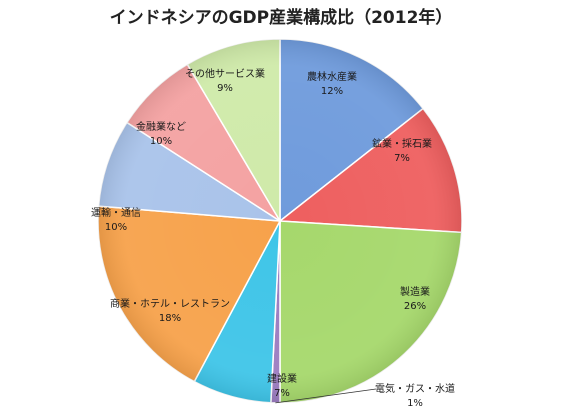 This screenshot has height=409, width=562. What do you see at coordinates (415, 403) in the screenshot?
I see `slice-percent-label: 1%` at bounding box center [415, 403].